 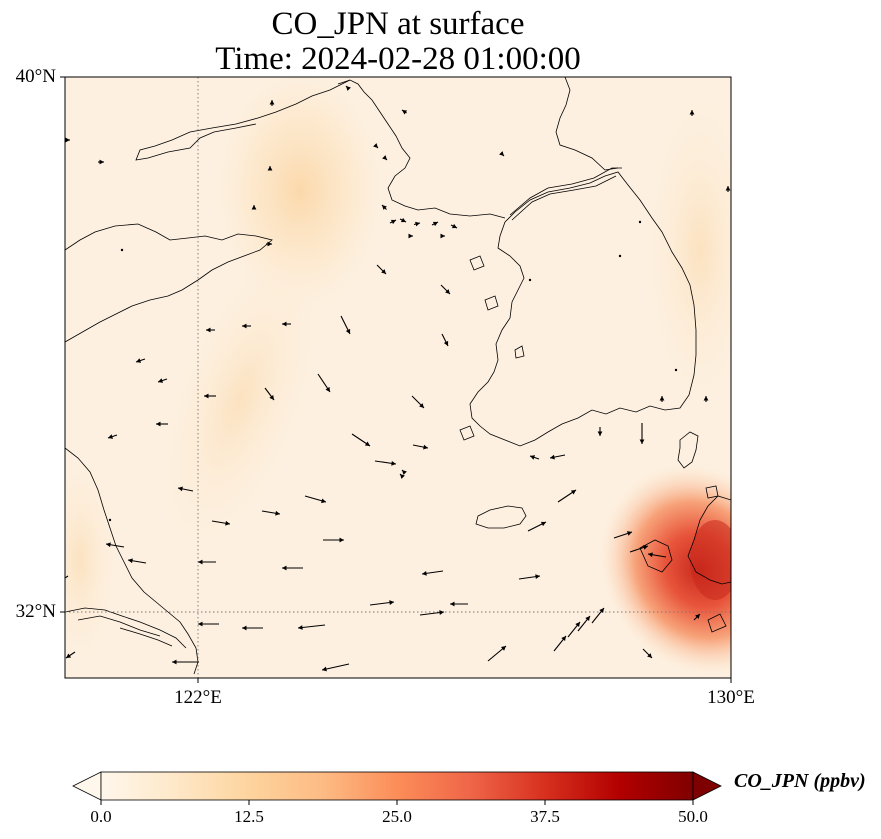 What do you see at coordinates (397, 816) in the screenshot?
I see `colorbar-tick-label: 25.0` at bounding box center [397, 816].